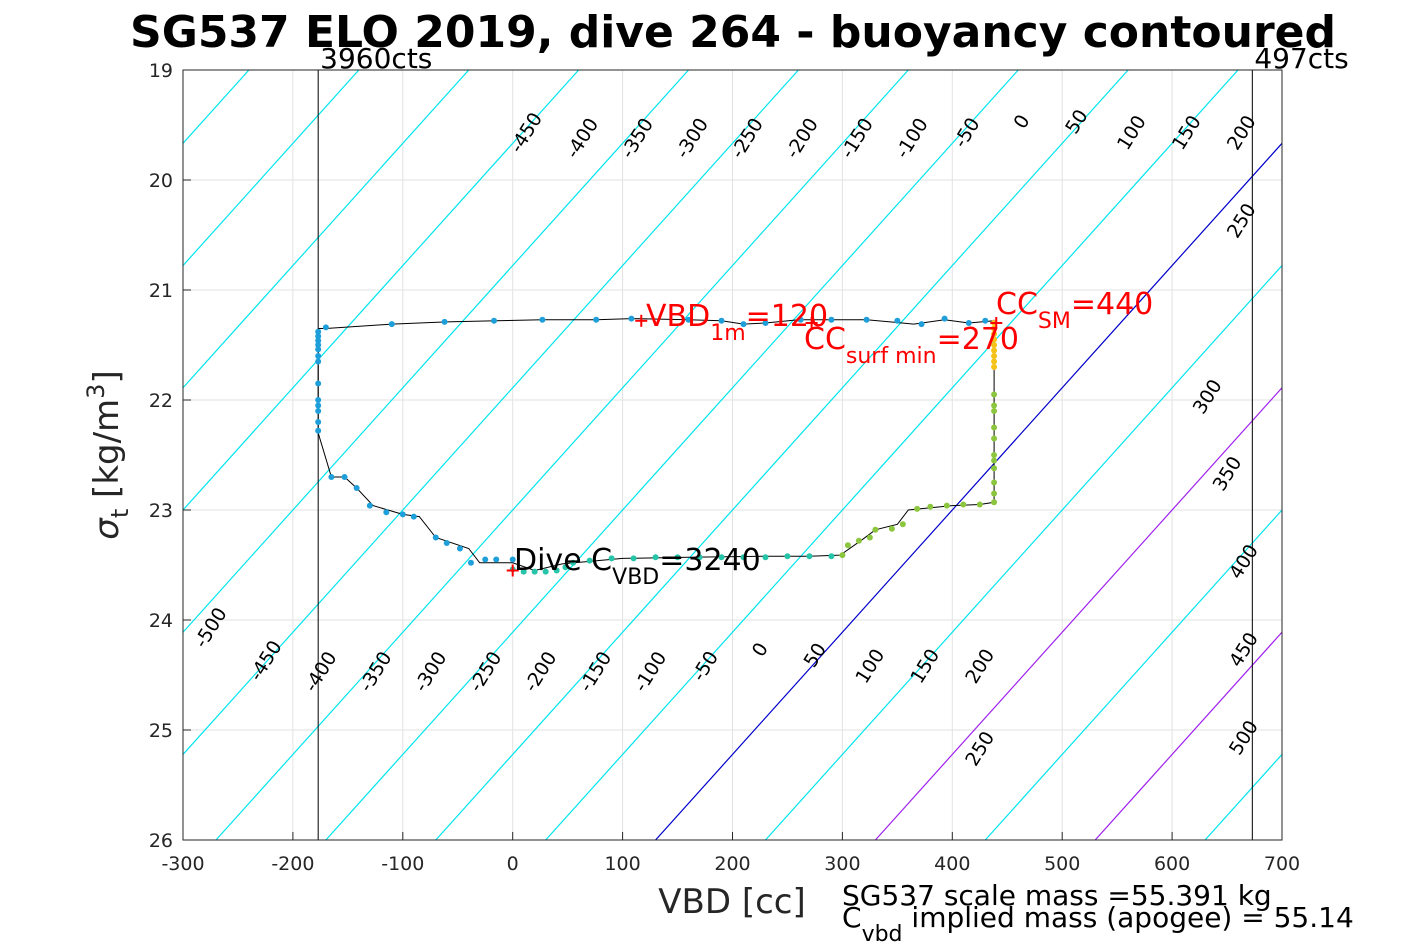 The width and height of the screenshot is (1417, 945). I want to click on x-tick-label: 300, so click(842, 864).